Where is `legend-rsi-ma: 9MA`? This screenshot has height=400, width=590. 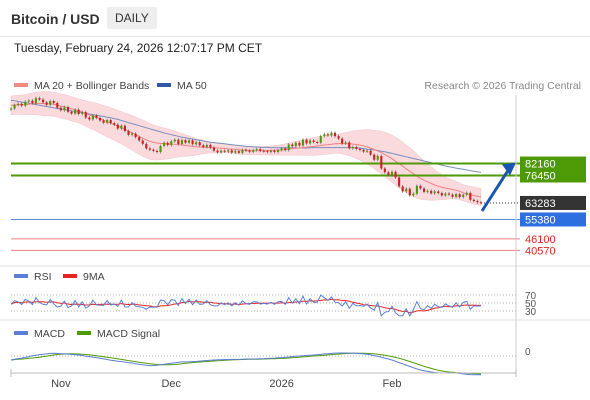
legend-rsi-ma: 9MA is located at coordinates (84, 277).